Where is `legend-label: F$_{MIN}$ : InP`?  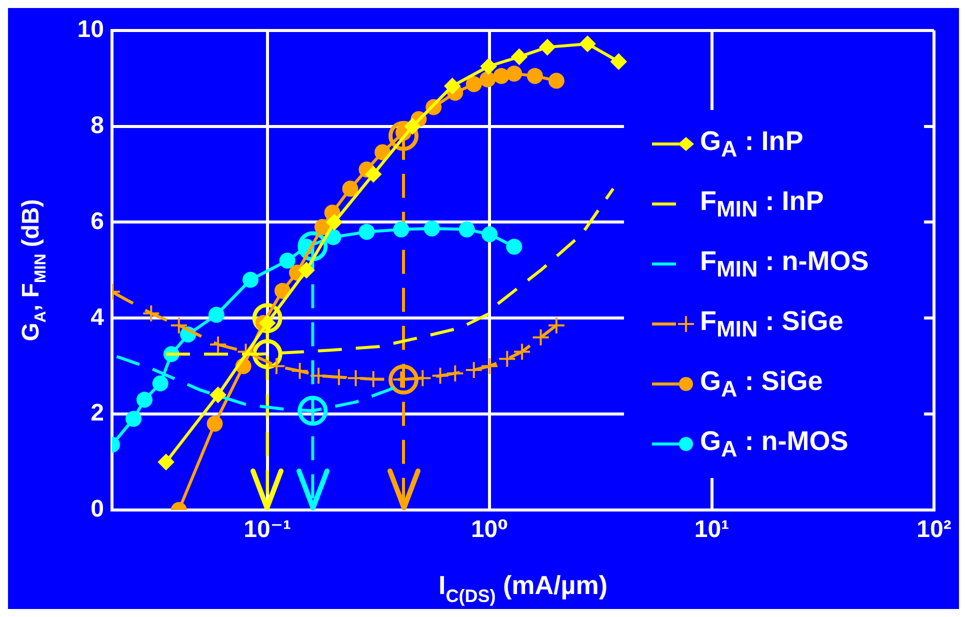 legend-label: F$_{MIN}$ : InP is located at coordinates (762, 204).